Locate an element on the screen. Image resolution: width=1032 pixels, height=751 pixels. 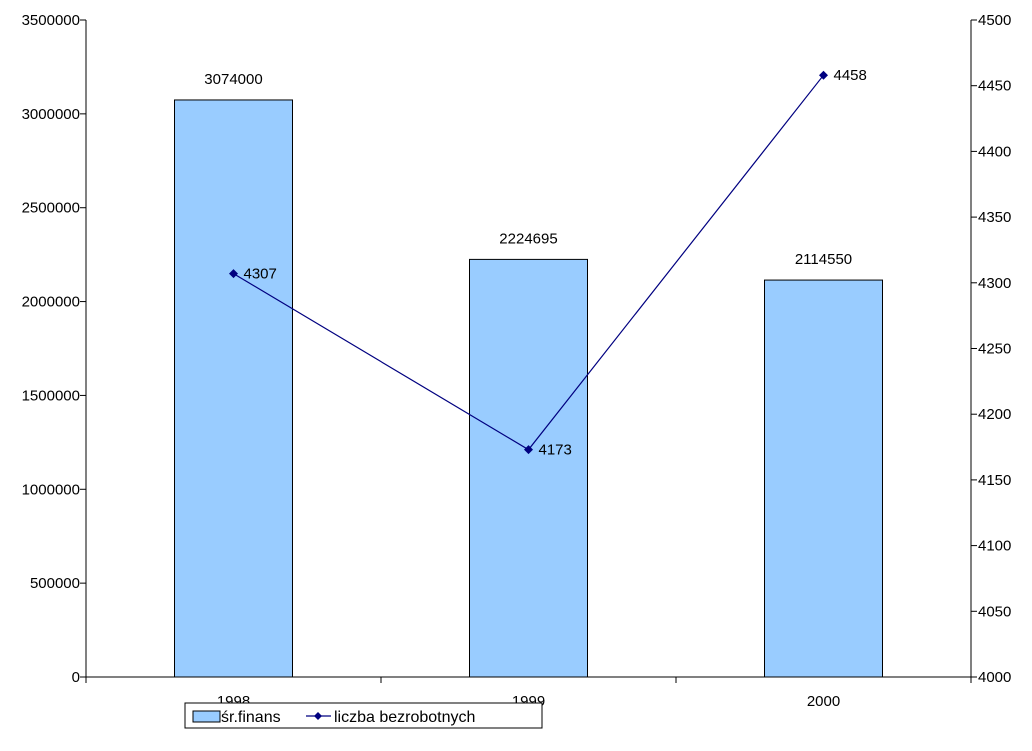
line-data-label: 4173 is located at coordinates (555, 450).